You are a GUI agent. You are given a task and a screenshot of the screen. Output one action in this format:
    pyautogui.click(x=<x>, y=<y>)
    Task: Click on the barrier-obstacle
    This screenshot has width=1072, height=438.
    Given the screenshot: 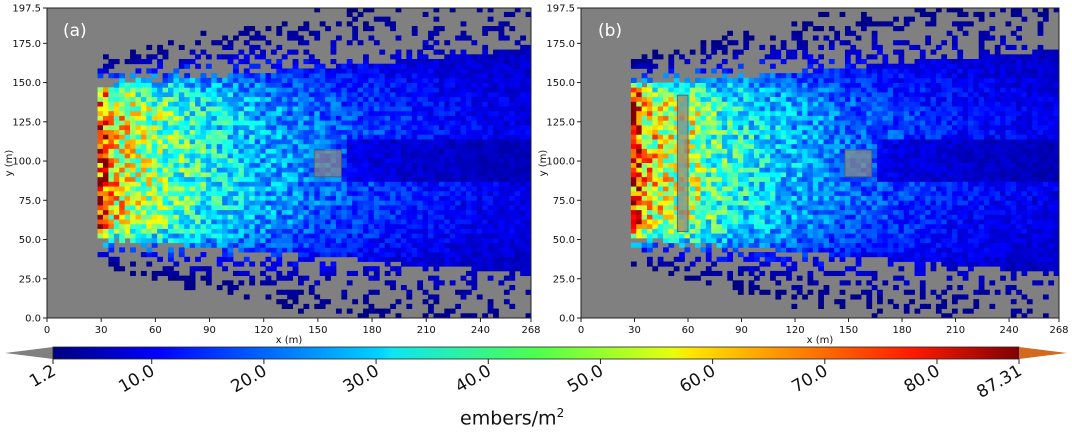 What is the action you would take?
    pyautogui.click(x=682, y=163)
    